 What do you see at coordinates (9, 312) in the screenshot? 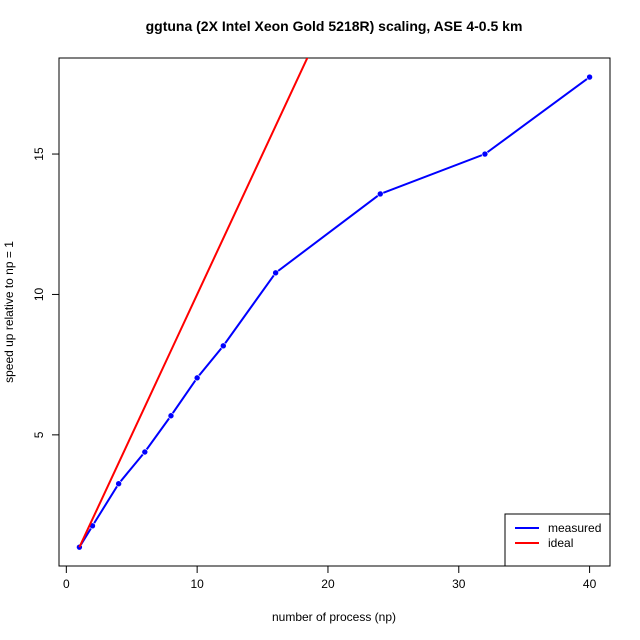
I see `y-axis-label: speed up relative to np = 1` at bounding box center [9, 312].